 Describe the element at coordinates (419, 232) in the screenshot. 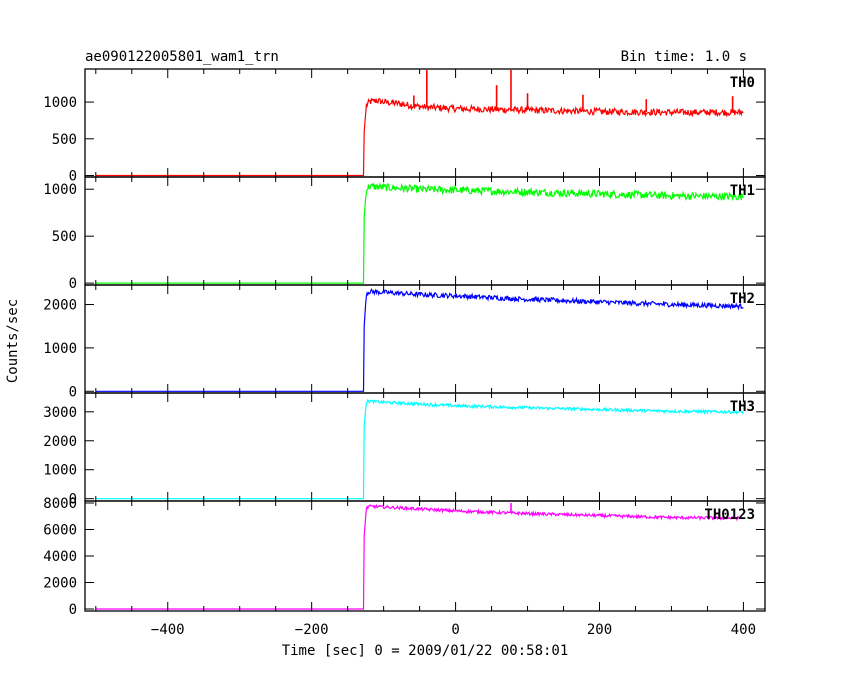

I see `series-line-th1` at that location.